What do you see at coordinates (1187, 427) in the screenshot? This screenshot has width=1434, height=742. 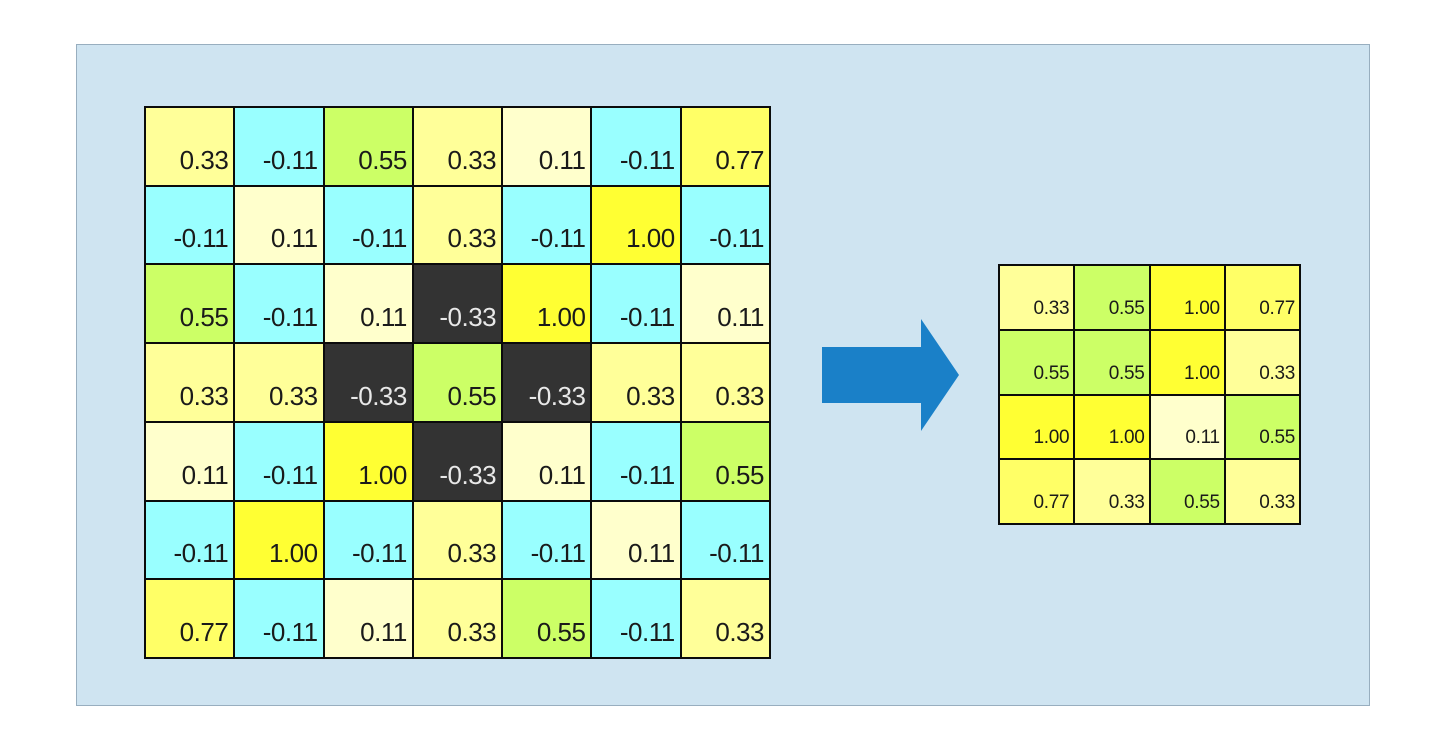 I see `output-grid-cell: 0.11` at bounding box center [1187, 427].